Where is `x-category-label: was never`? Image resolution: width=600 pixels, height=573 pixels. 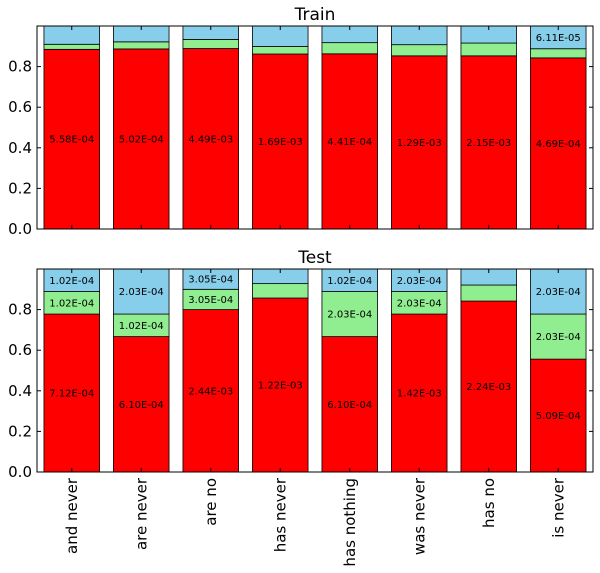
x-category-label: was never is located at coordinates (419, 516).